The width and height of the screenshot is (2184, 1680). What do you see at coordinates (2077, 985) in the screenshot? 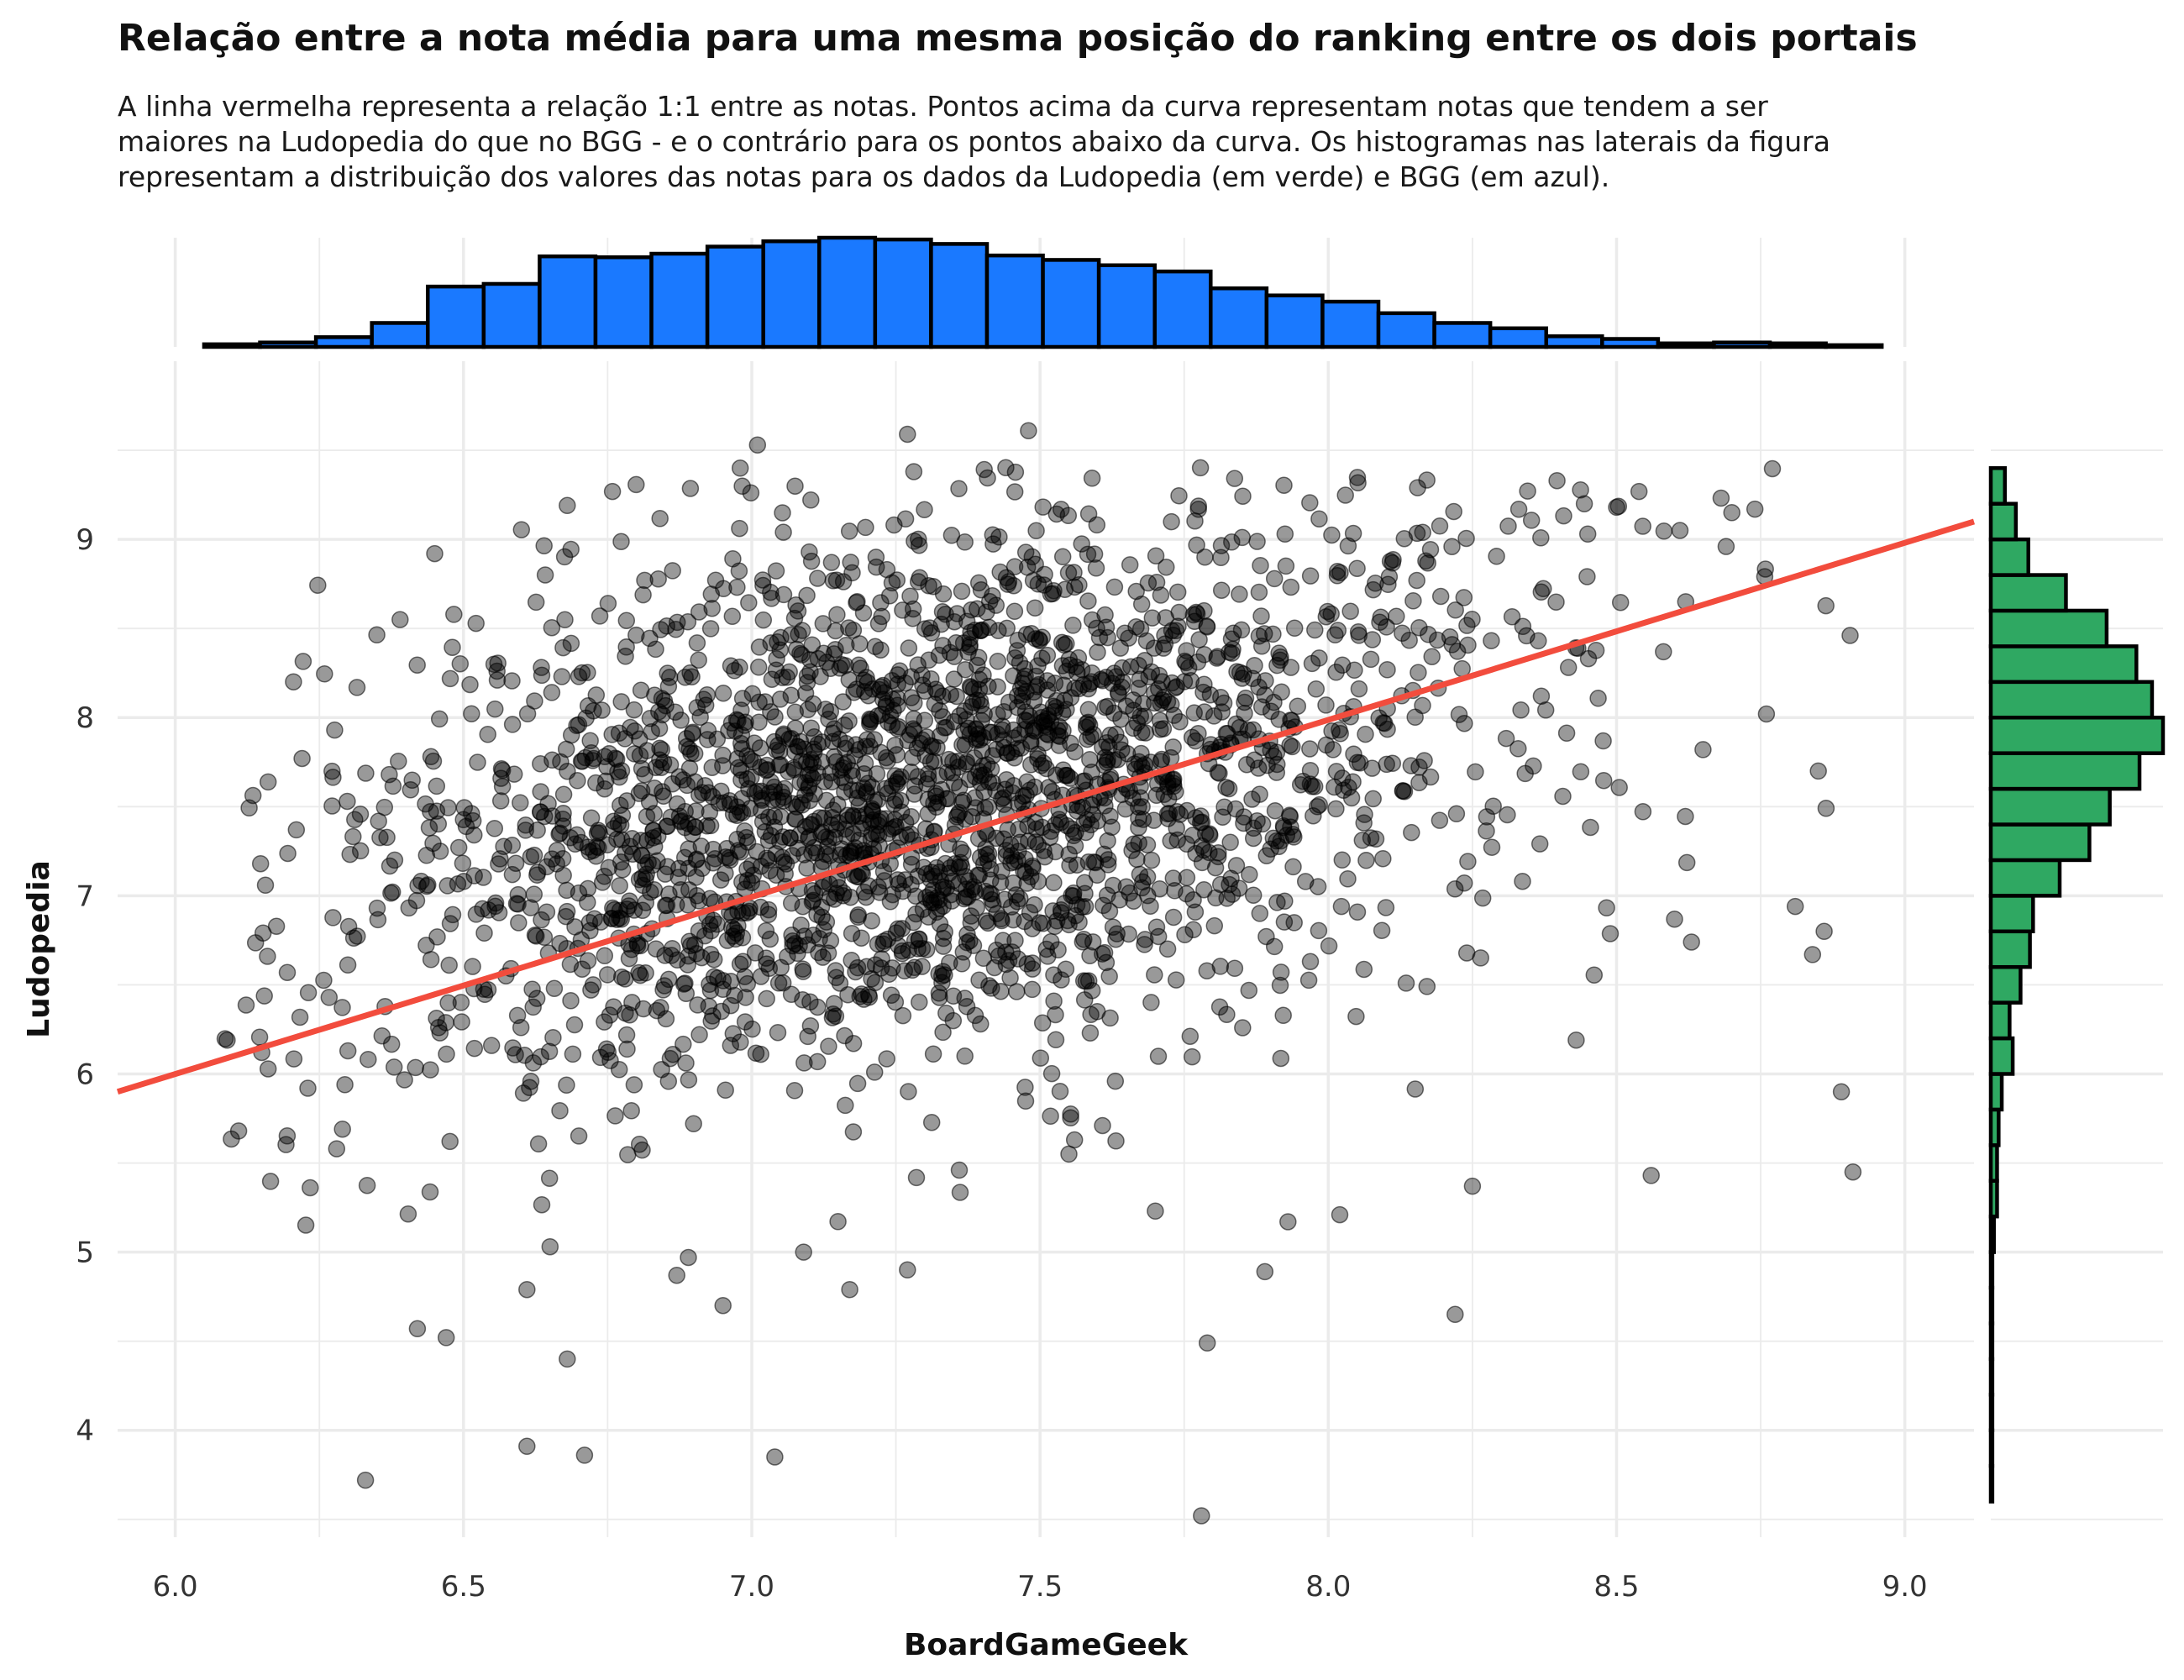
I see `ludopedia-histogram` at bounding box center [2077, 985].